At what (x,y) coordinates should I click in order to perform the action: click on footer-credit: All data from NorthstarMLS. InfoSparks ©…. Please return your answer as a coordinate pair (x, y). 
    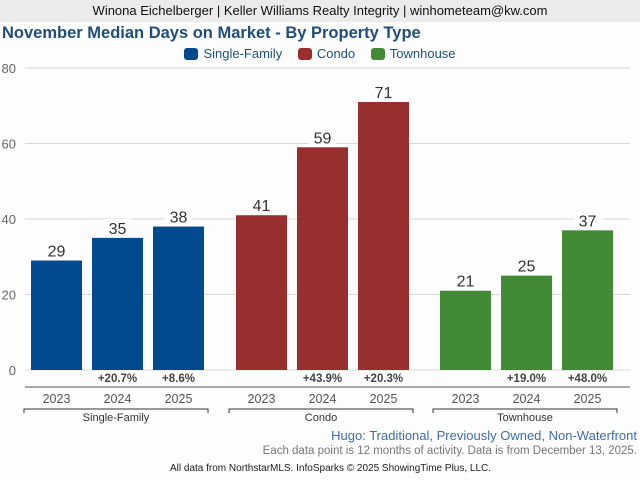
    Looking at the image, I should click on (331, 468).